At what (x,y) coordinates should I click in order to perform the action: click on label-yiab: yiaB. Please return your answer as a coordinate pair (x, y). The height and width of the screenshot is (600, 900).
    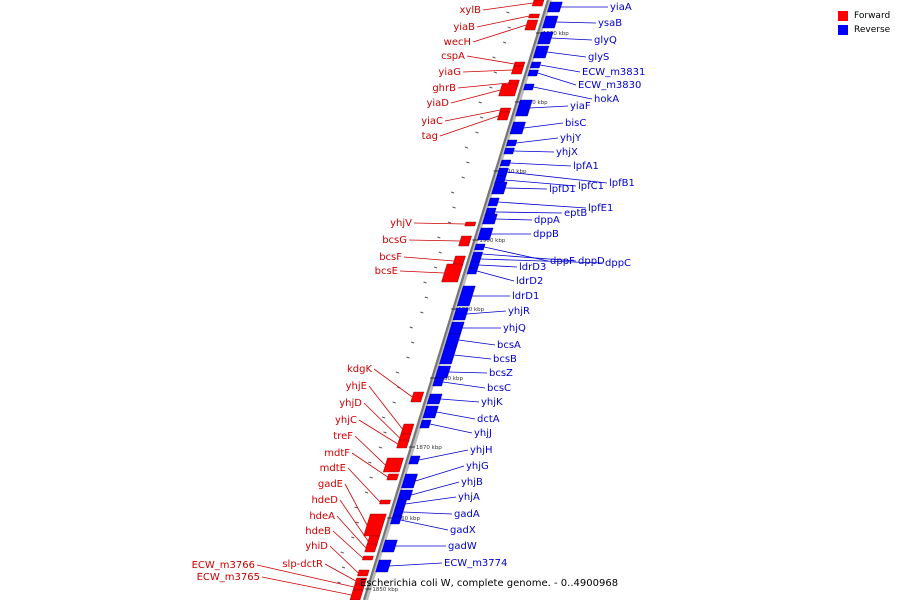
    Looking at the image, I should click on (464, 27).